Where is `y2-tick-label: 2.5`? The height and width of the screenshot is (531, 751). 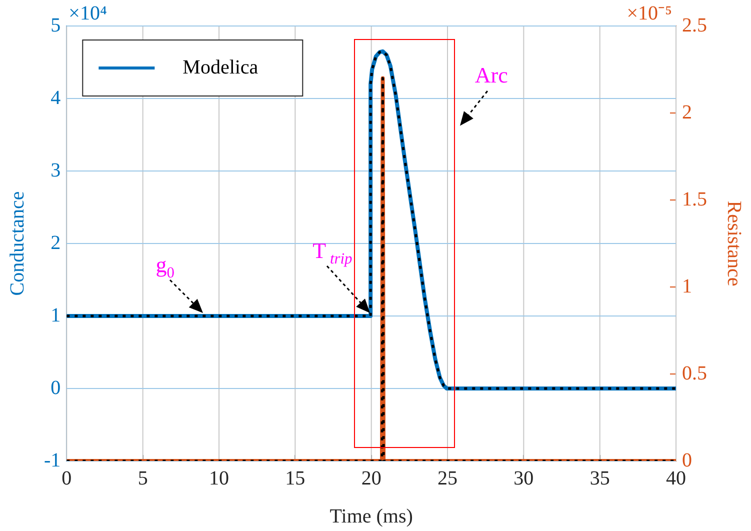
y2-tick-label: 2.5 is located at coordinates (694, 25).